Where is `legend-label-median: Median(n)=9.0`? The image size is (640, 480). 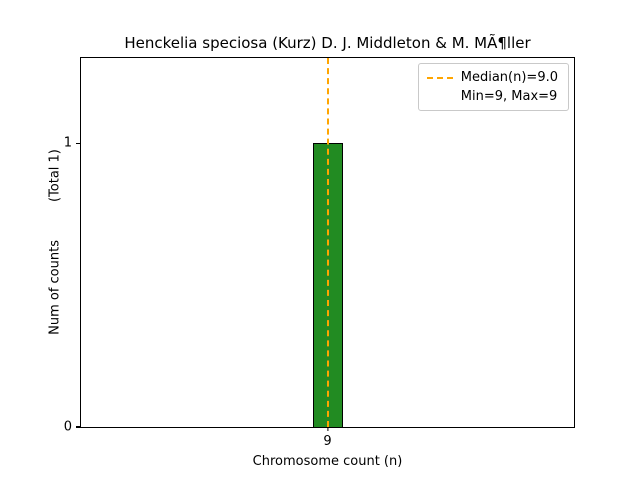
legend-label-median: Median(n)=9.0 is located at coordinates (509, 77).